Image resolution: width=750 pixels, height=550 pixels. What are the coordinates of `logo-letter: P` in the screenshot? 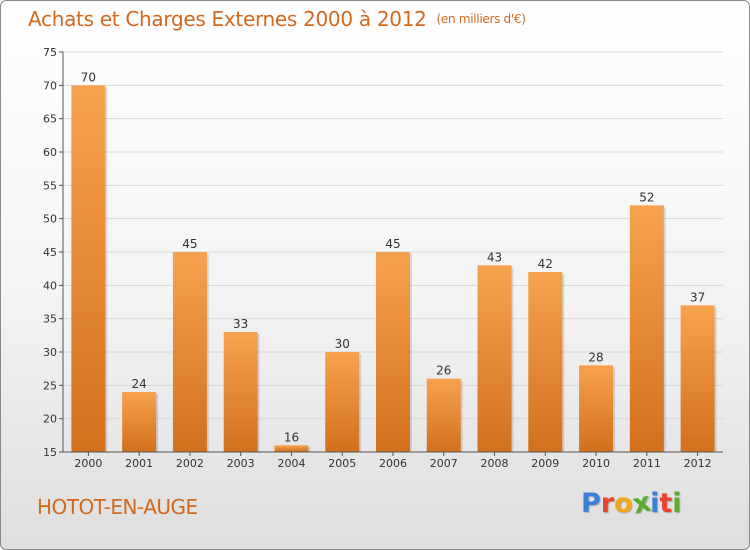 It's located at (591, 503).